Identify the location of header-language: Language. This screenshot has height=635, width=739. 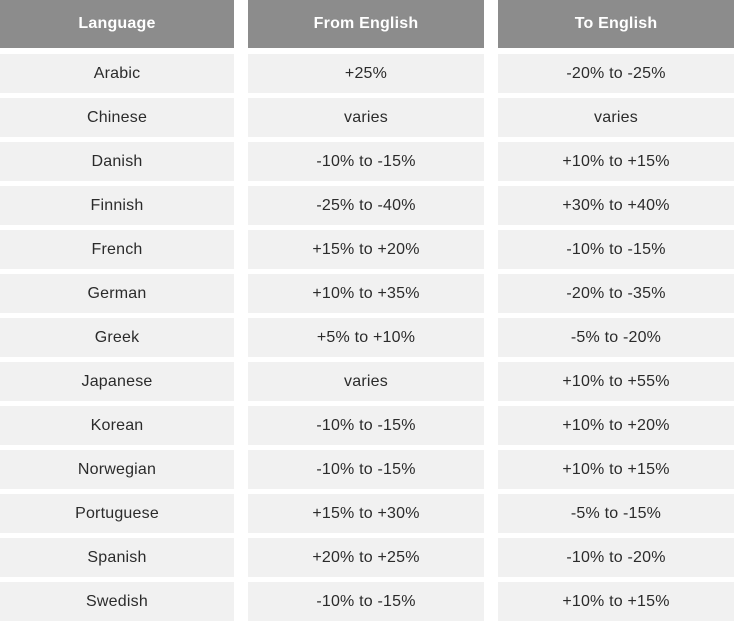
(117, 24).